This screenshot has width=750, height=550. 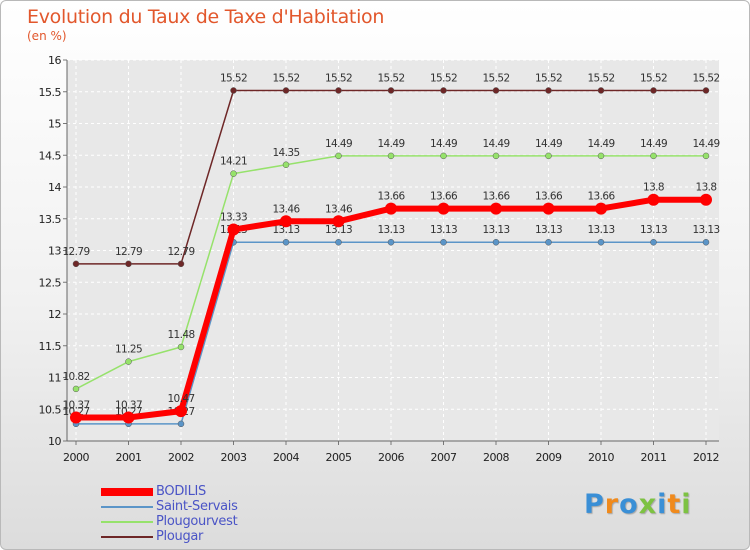 I want to click on y-tick-label: 15.5, so click(x=50, y=92).